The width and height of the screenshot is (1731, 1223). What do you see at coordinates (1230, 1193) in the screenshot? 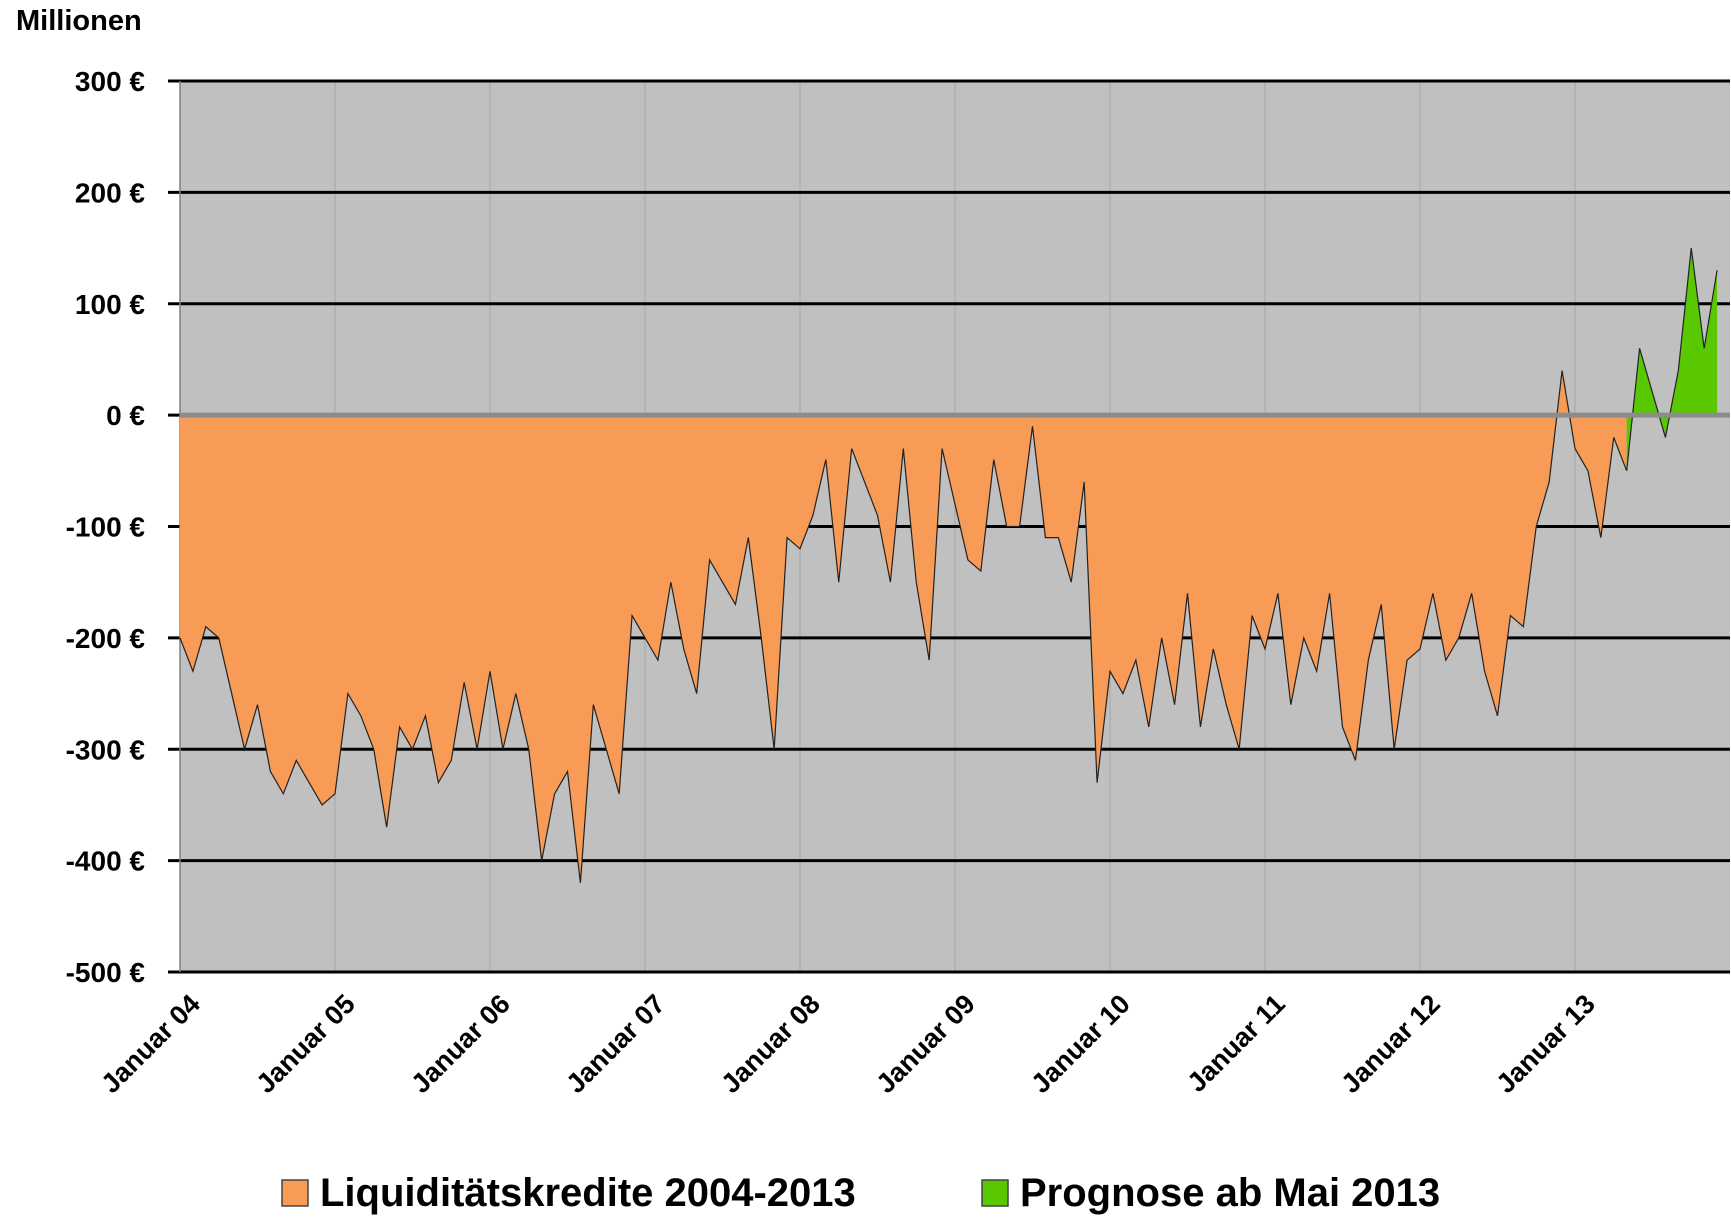
I see `legend-label: Prognose ab Mai 2013` at bounding box center [1230, 1193].